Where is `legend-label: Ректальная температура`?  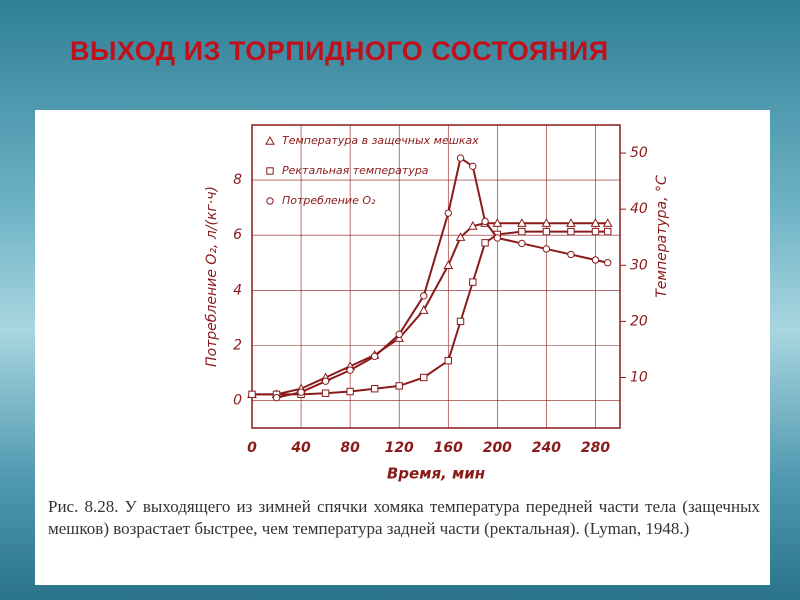 legend-label: Ректальная температура is located at coordinates (355, 170).